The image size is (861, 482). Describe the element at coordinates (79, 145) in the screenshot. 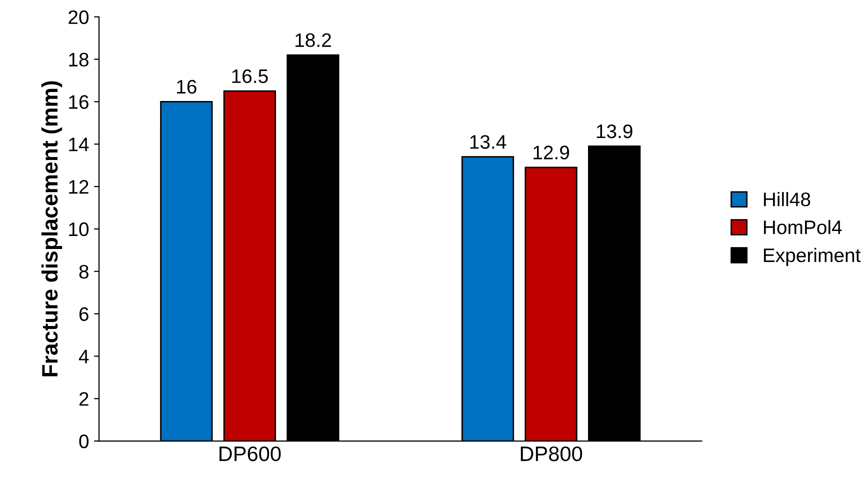

I see `y-tick-label: 14` at that location.